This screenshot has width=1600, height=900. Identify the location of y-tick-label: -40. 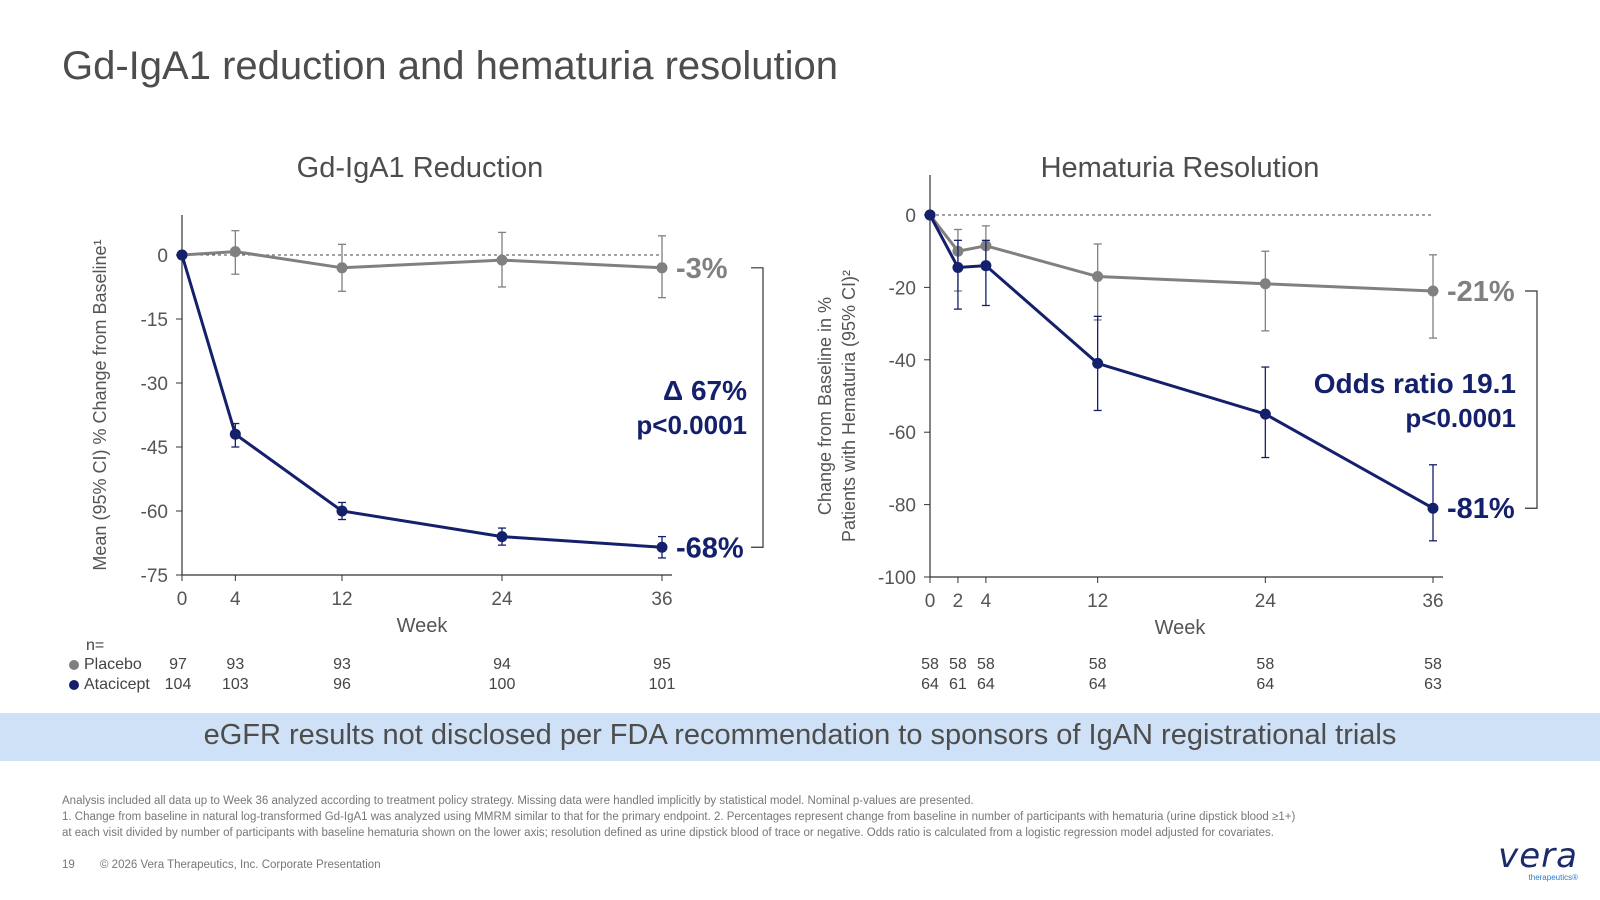
(902, 361).